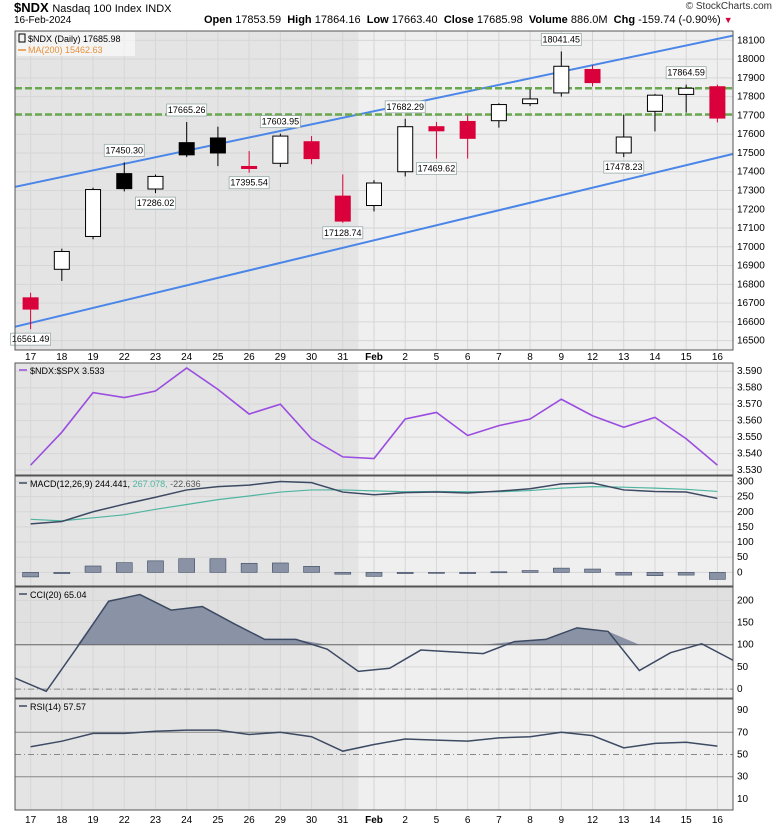  What do you see at coordinates (749, 388) in the screenshot?
I see `ratio-axis-tick-label: 3.580` at bounding box center [749, 388].